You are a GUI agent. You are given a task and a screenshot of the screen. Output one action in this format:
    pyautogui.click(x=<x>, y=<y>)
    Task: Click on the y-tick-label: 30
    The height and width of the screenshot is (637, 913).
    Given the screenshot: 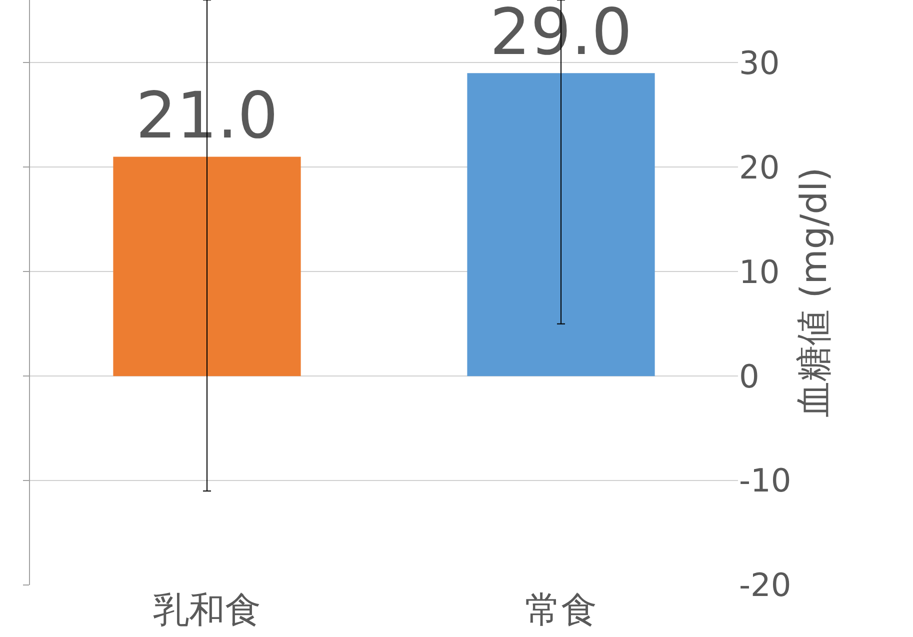 What is the action you would take?
    pyautogui.click(x=759, y=63)
    